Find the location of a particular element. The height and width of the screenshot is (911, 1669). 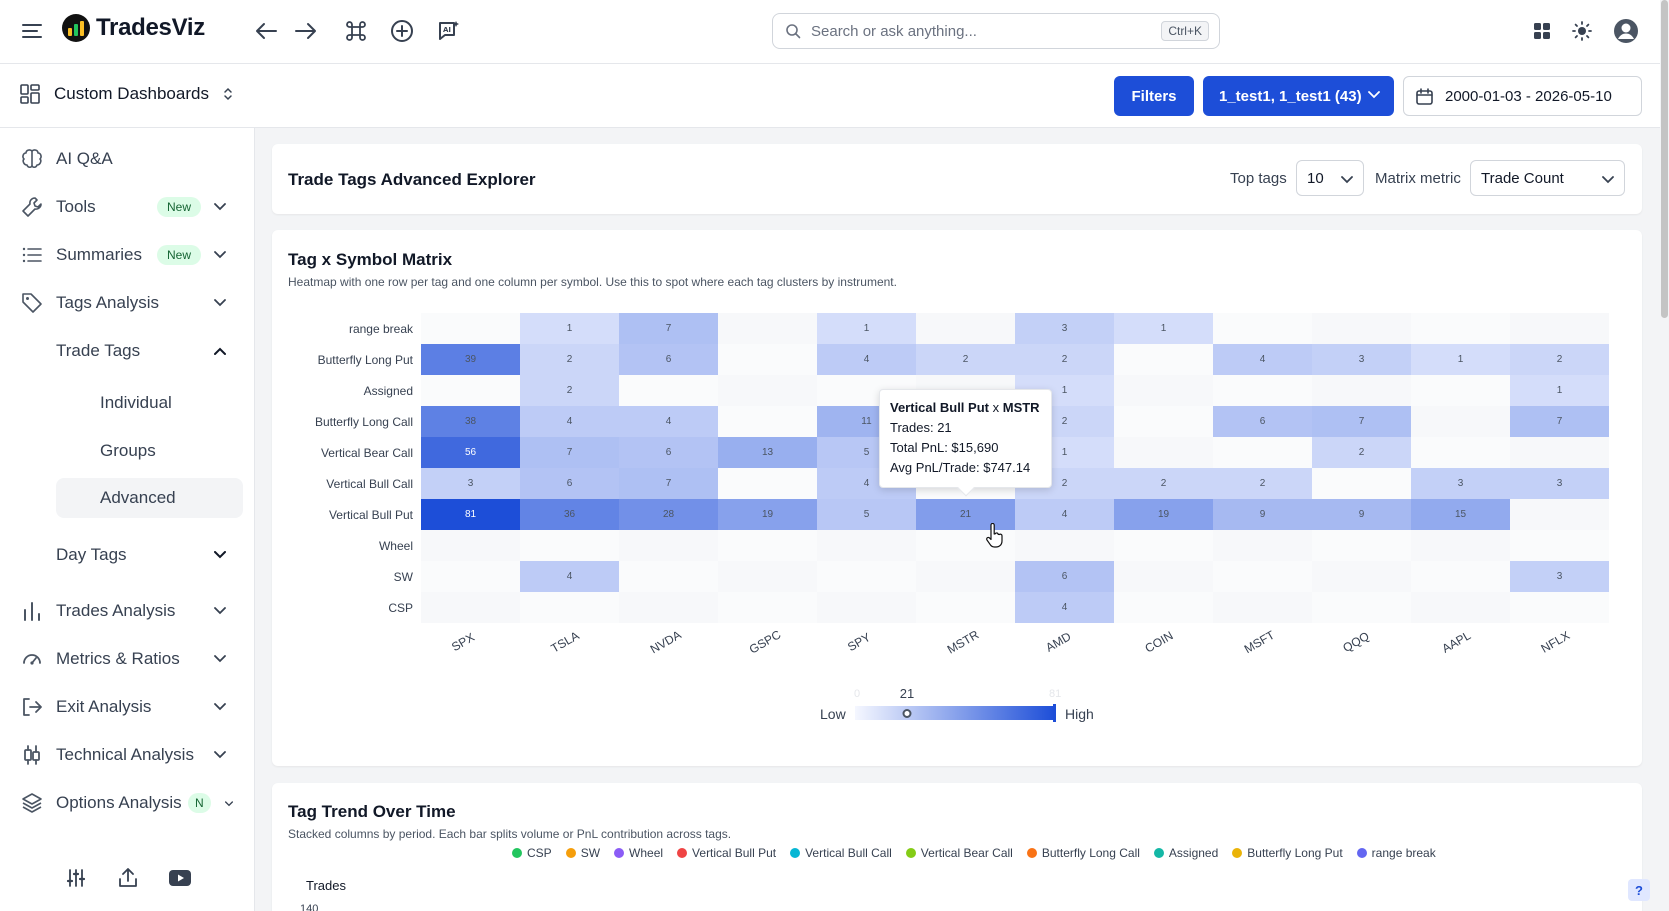

forward-arrow-icon is located at coordinates (306, 31).